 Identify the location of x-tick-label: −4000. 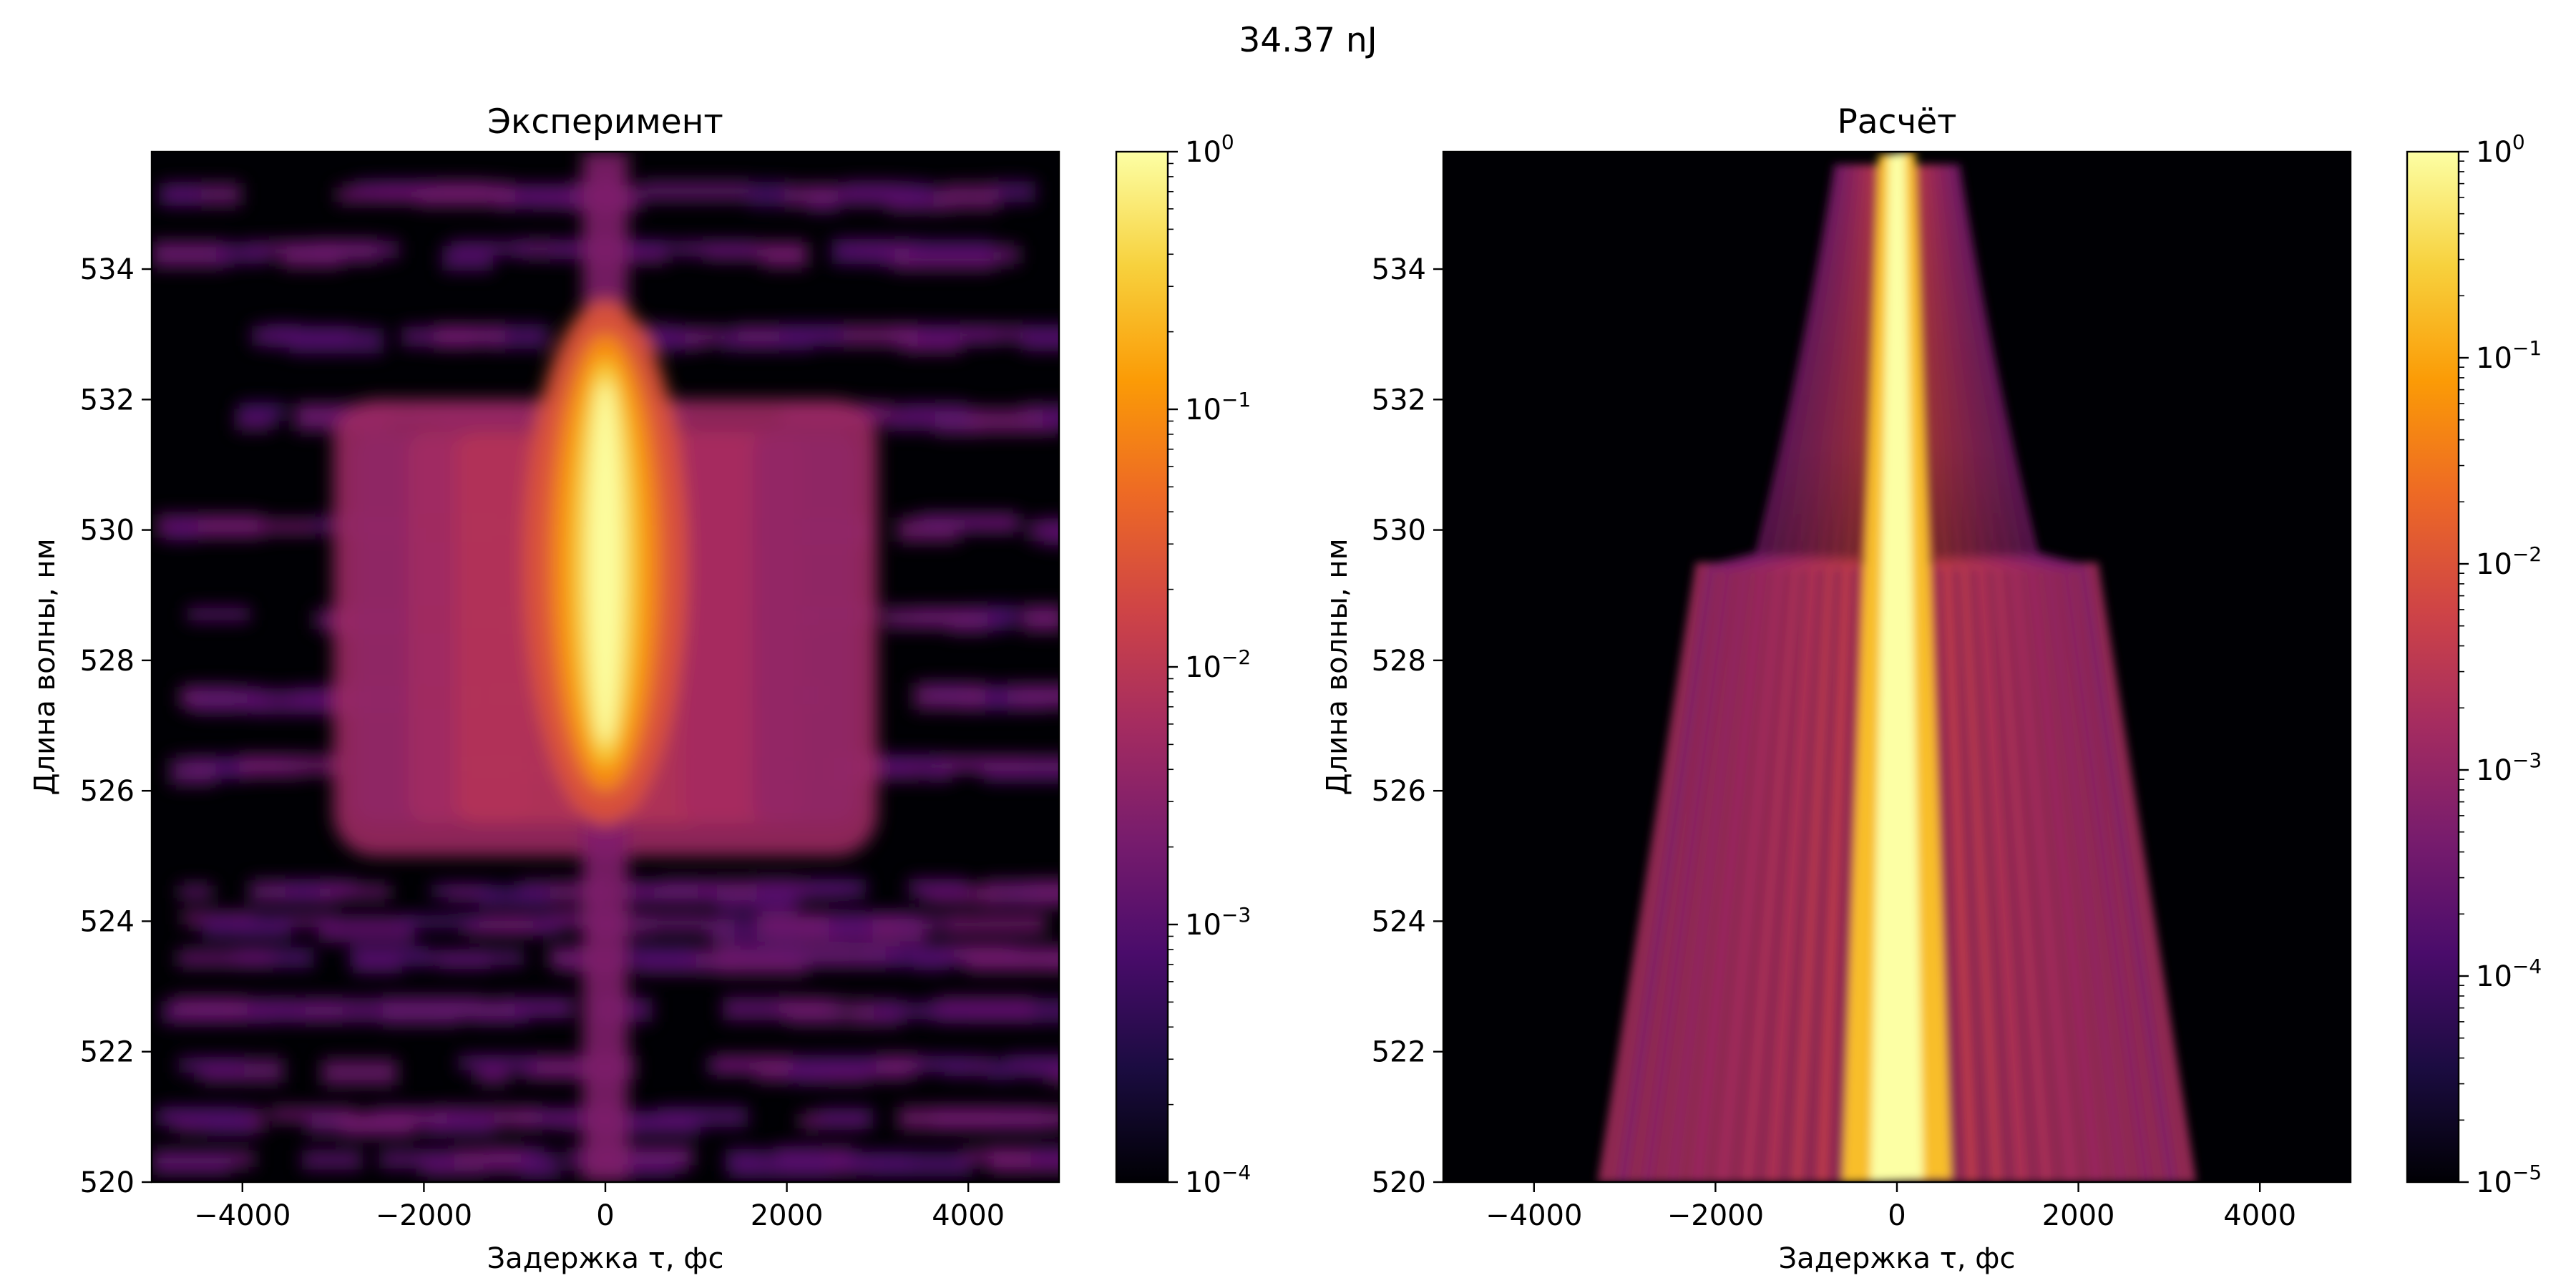
(242, 1215).